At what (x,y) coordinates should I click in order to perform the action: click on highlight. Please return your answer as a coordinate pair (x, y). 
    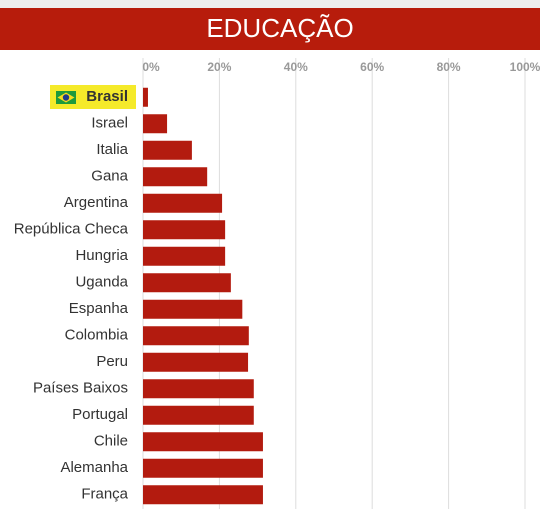
    Looking at the image, I should click on (93, 97).